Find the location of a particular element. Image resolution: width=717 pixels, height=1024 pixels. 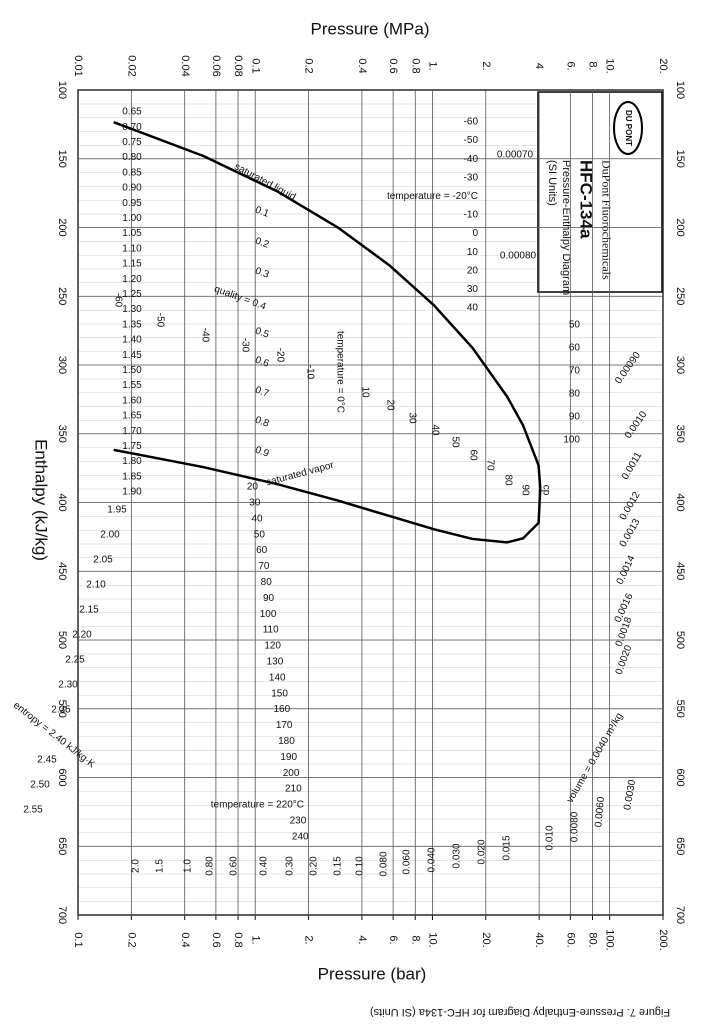

isotherm-label: 80 is located at coordinates (575, 394).